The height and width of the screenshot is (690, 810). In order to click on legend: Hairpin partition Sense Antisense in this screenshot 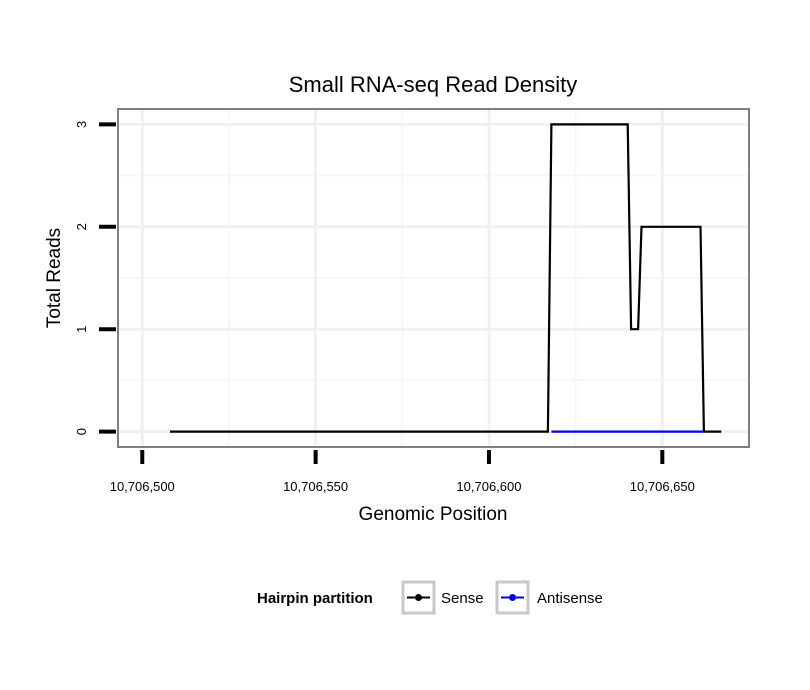, I will do `click(430, 597)`.